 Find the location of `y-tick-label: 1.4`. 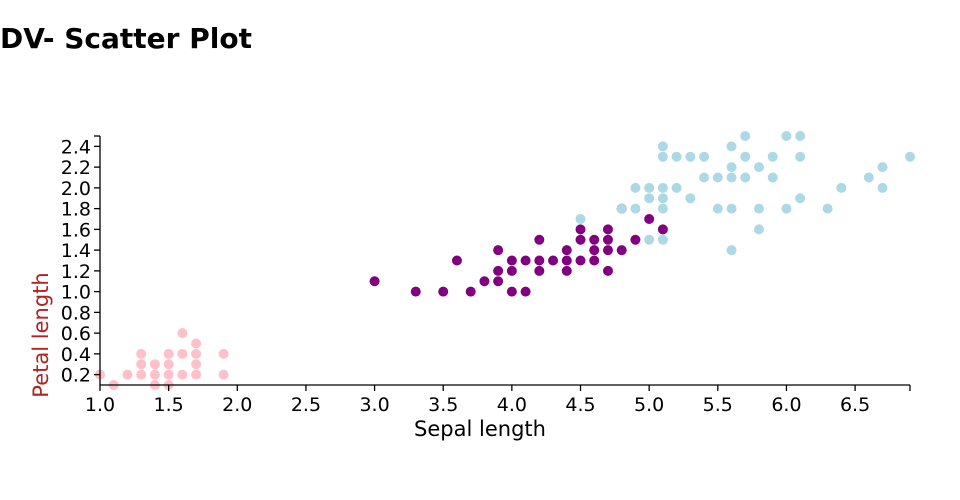

y-tick-label: 1.4 is located at coordinates (76, 251).